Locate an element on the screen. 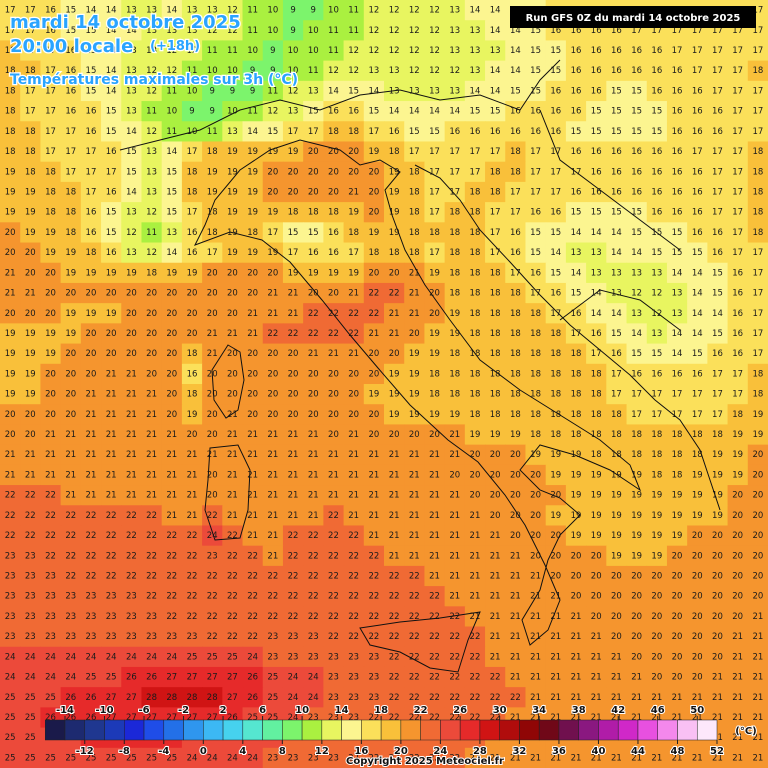 Image resolution: width=768 pixels, height=768 pixels. temp-value: 28 is located at coordinates (212, 698).